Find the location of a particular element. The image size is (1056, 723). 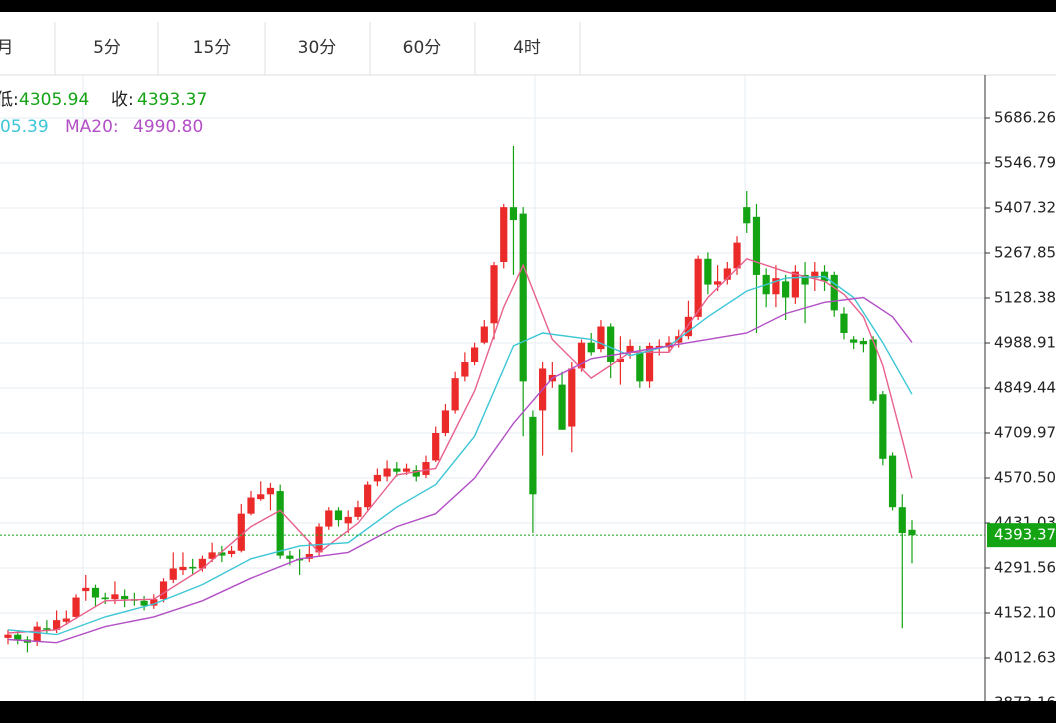

tab: 60分 is located at coordinates (422, 48).